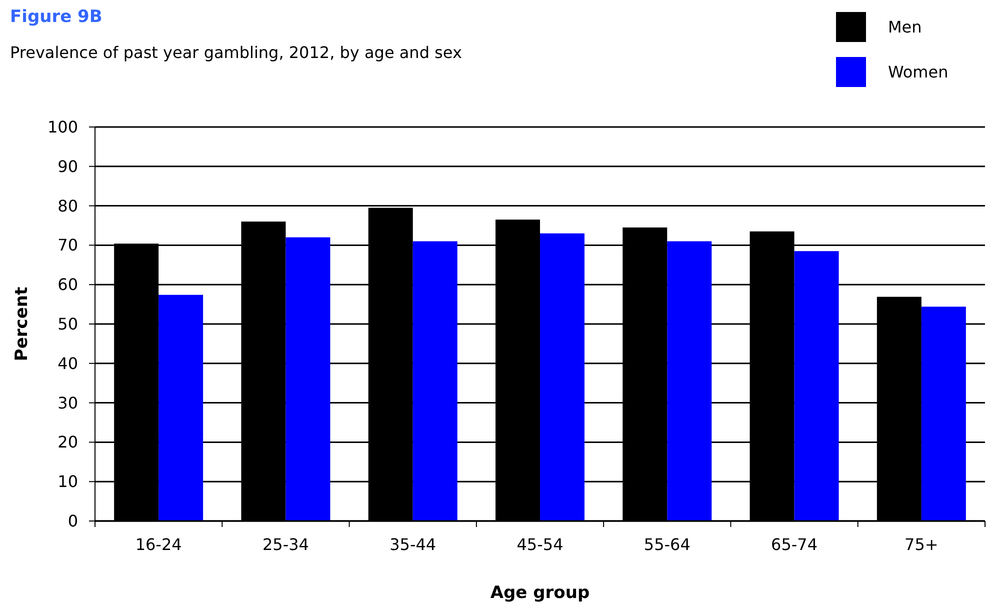 Image resolution: width=986 pixels, height=605 pixels. I want to click on legend-label: Women, so click(918, 72).